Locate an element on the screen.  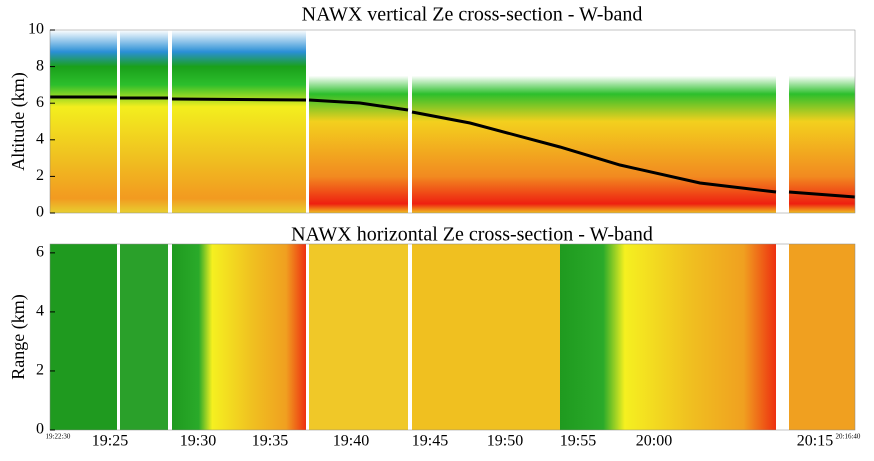
x-tick-label: 19:30 is located at coordinates (198, 441).